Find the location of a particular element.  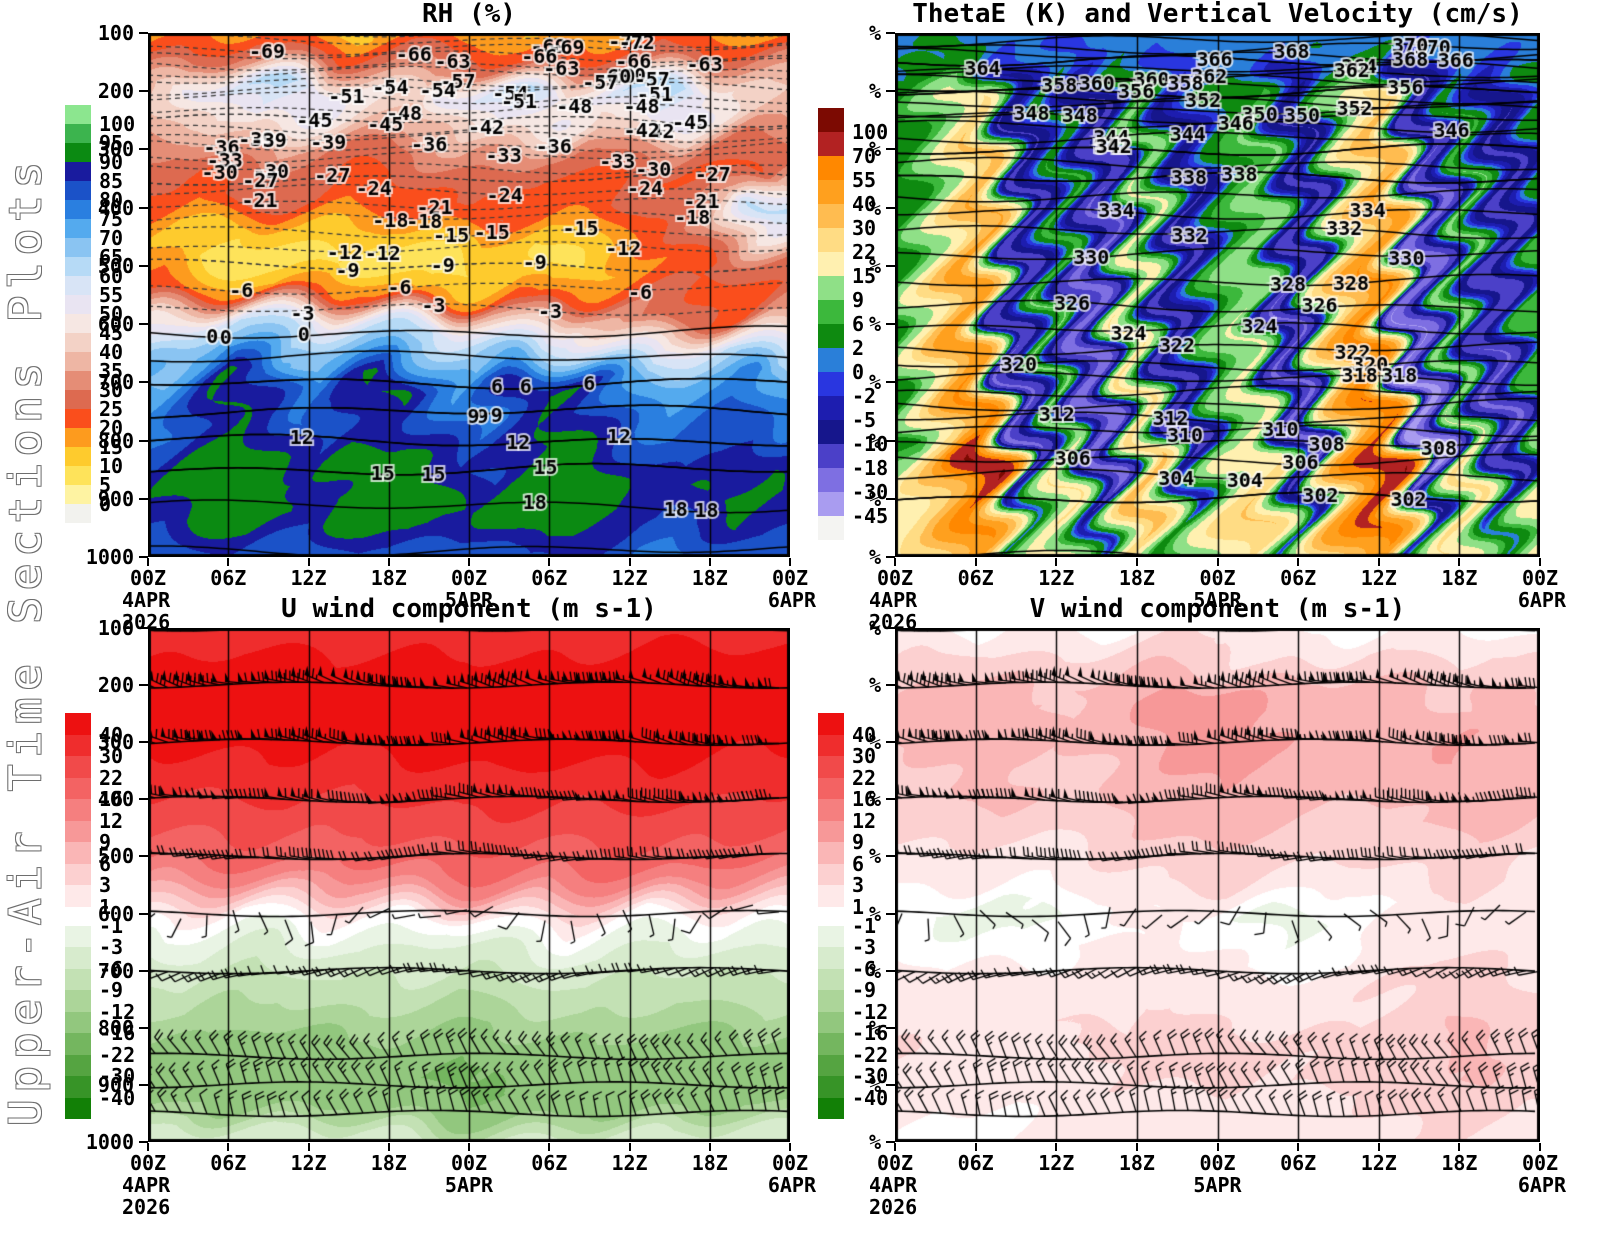

colorbar-label: 55 is located at coordinates (864, 180).